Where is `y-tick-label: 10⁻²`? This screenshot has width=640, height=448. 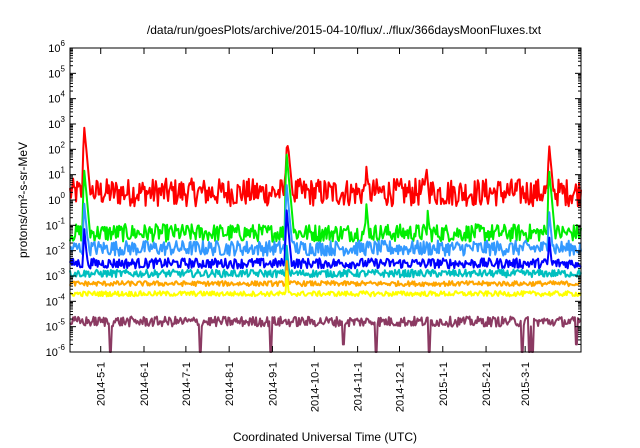
y-tick-label: 10⁻² is located at coordinates (56, 250).